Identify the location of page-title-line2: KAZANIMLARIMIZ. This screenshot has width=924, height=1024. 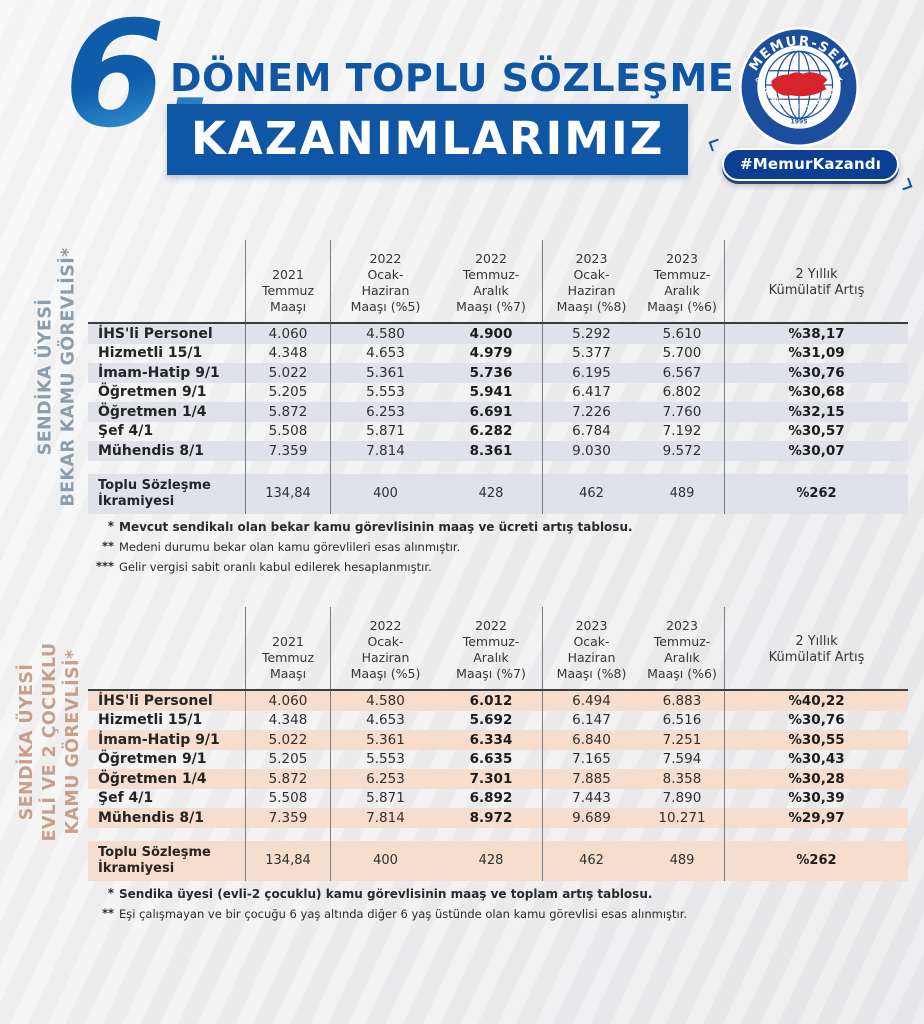
(428, 139).